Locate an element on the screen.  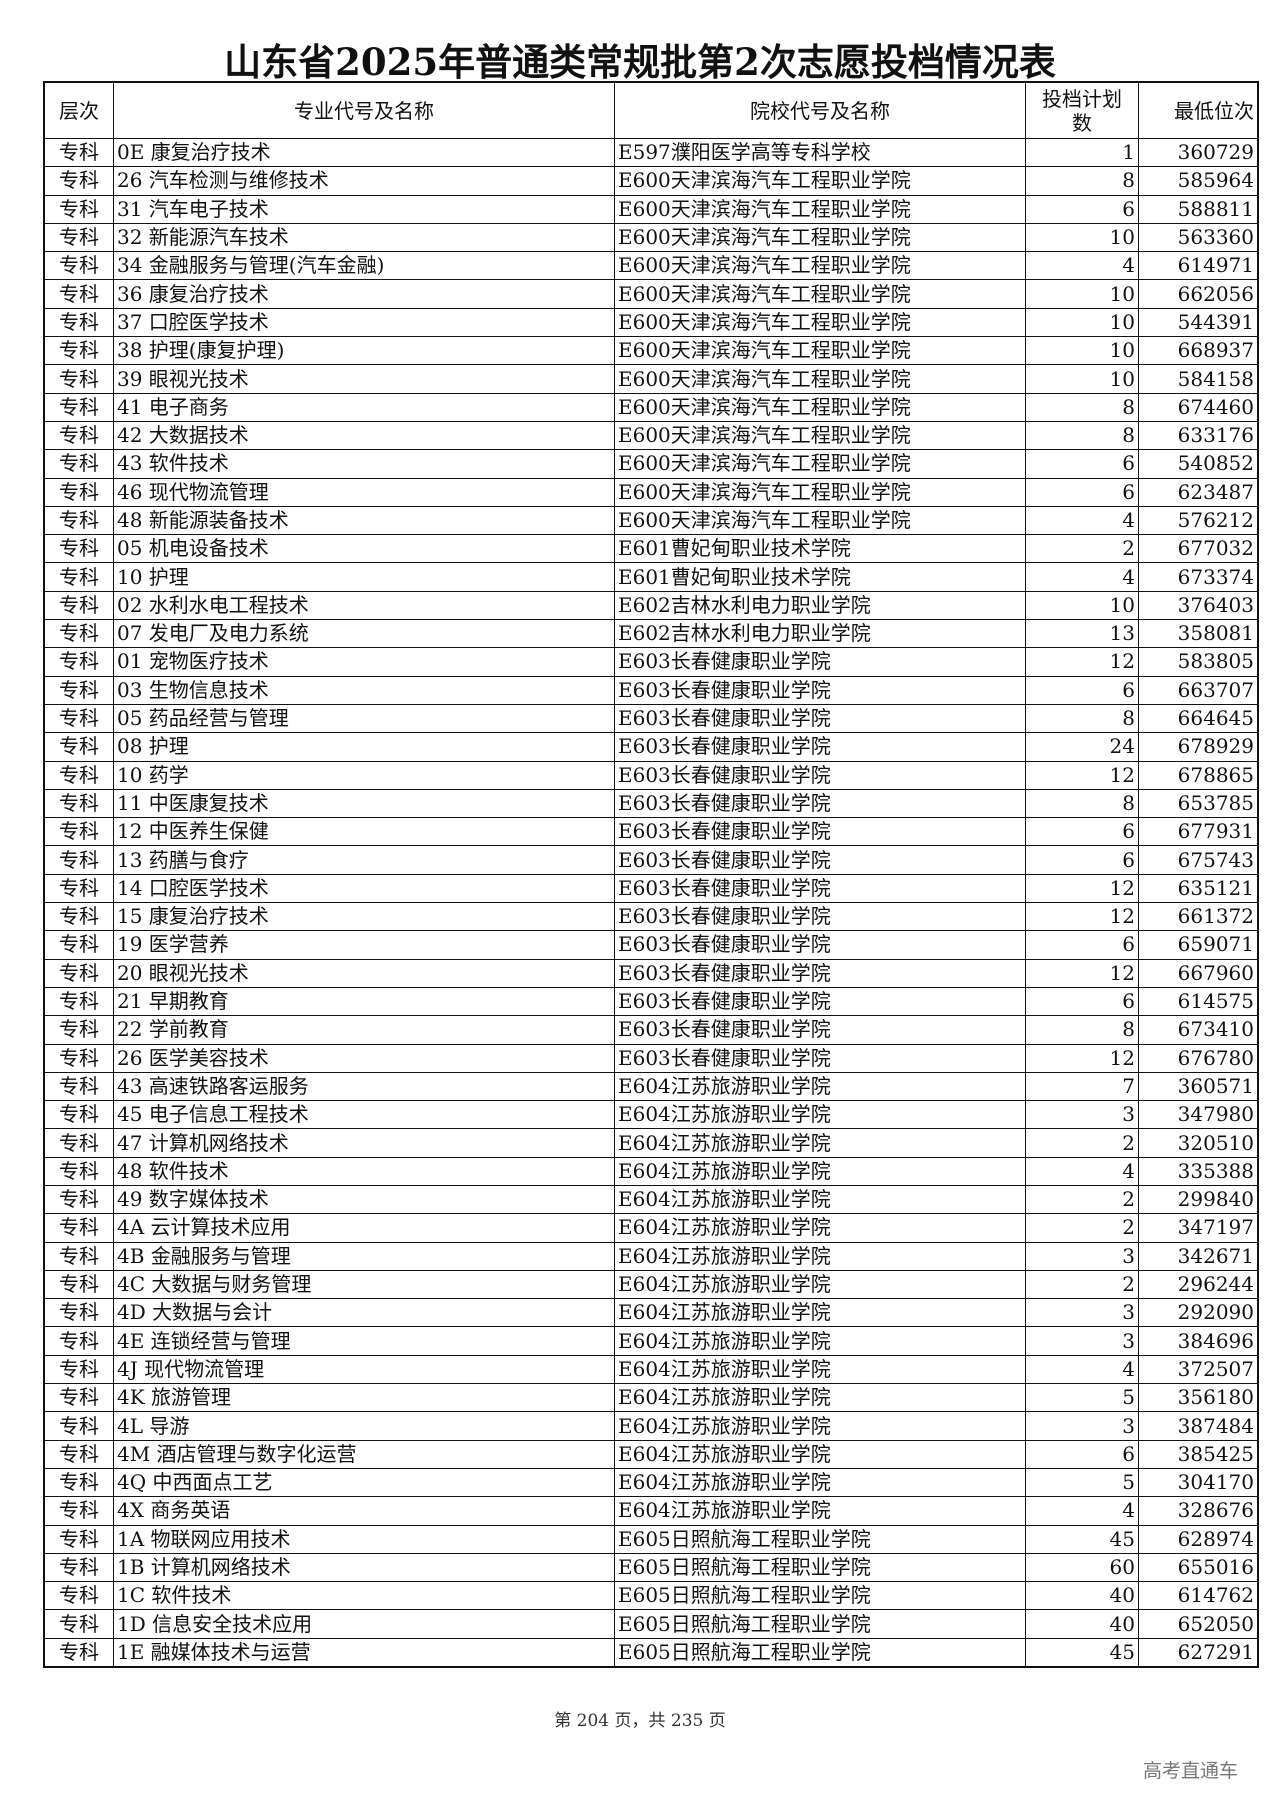
table-row: 专科 19 医学营养 E603长春健康职业学院 6 659071 is located at coordinates (651, 945).